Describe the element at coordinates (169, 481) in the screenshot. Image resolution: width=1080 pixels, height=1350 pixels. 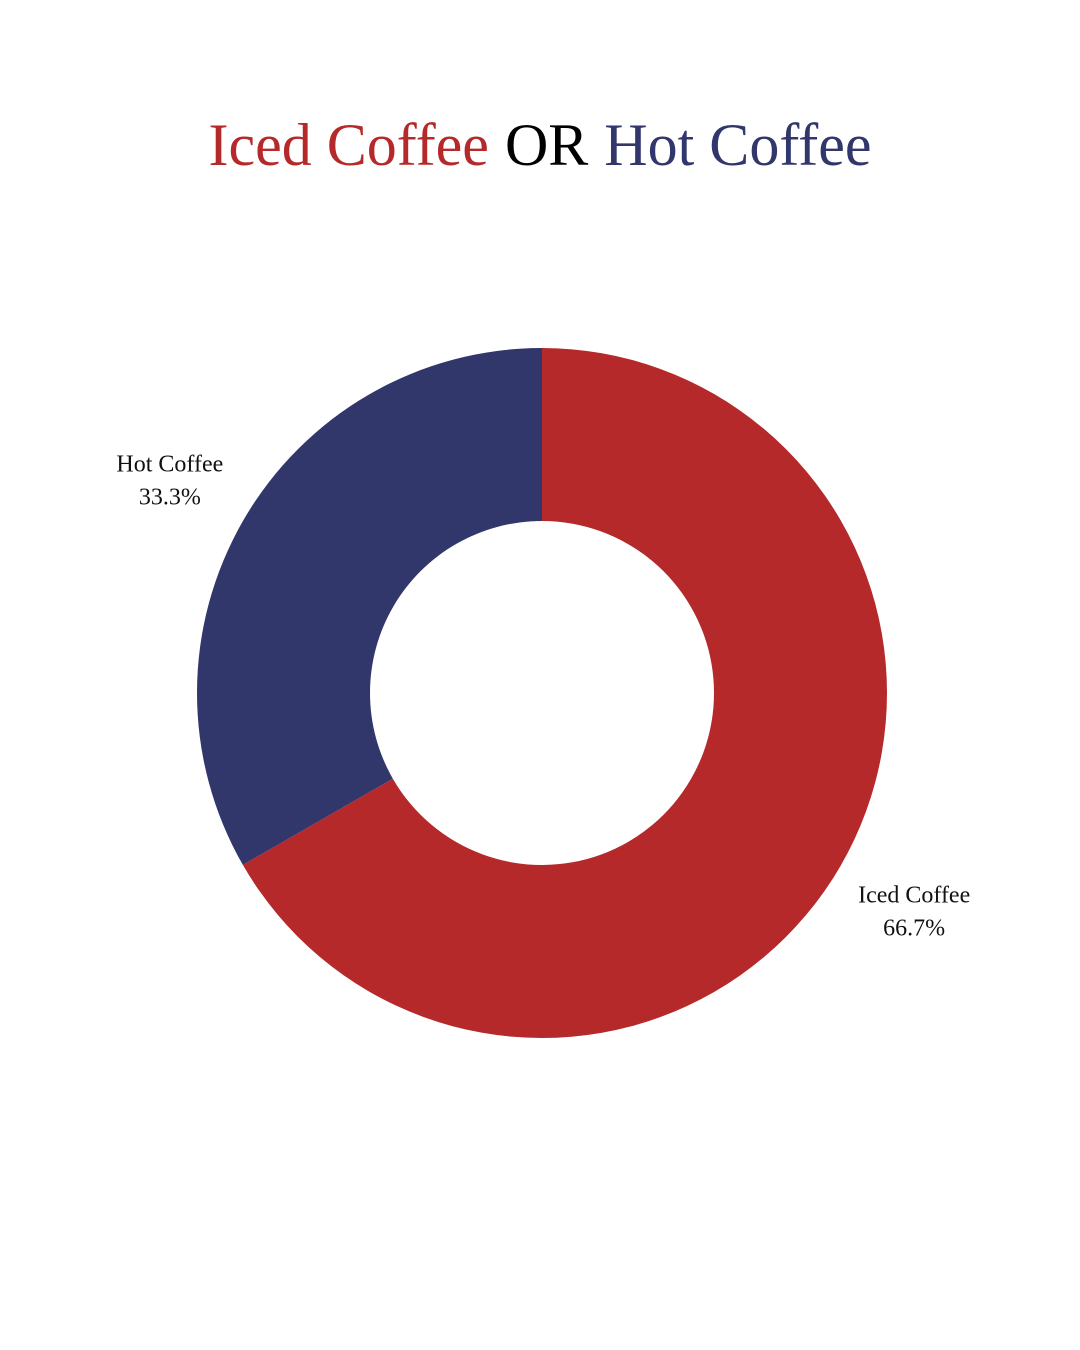
I see `data-label: Hot Coffee 33.3%` at that location.